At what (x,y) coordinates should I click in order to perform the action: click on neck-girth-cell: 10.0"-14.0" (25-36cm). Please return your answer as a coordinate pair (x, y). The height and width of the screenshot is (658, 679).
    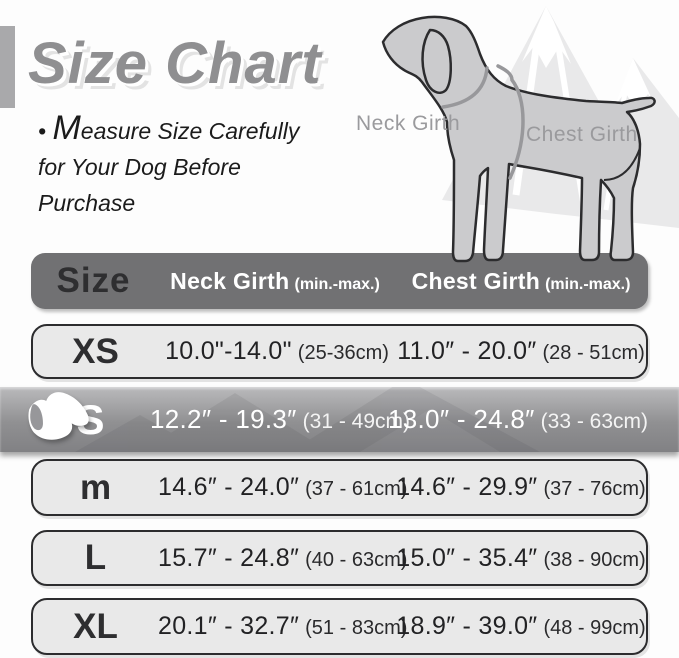
    Looking at the image, I should click on (277, 351).